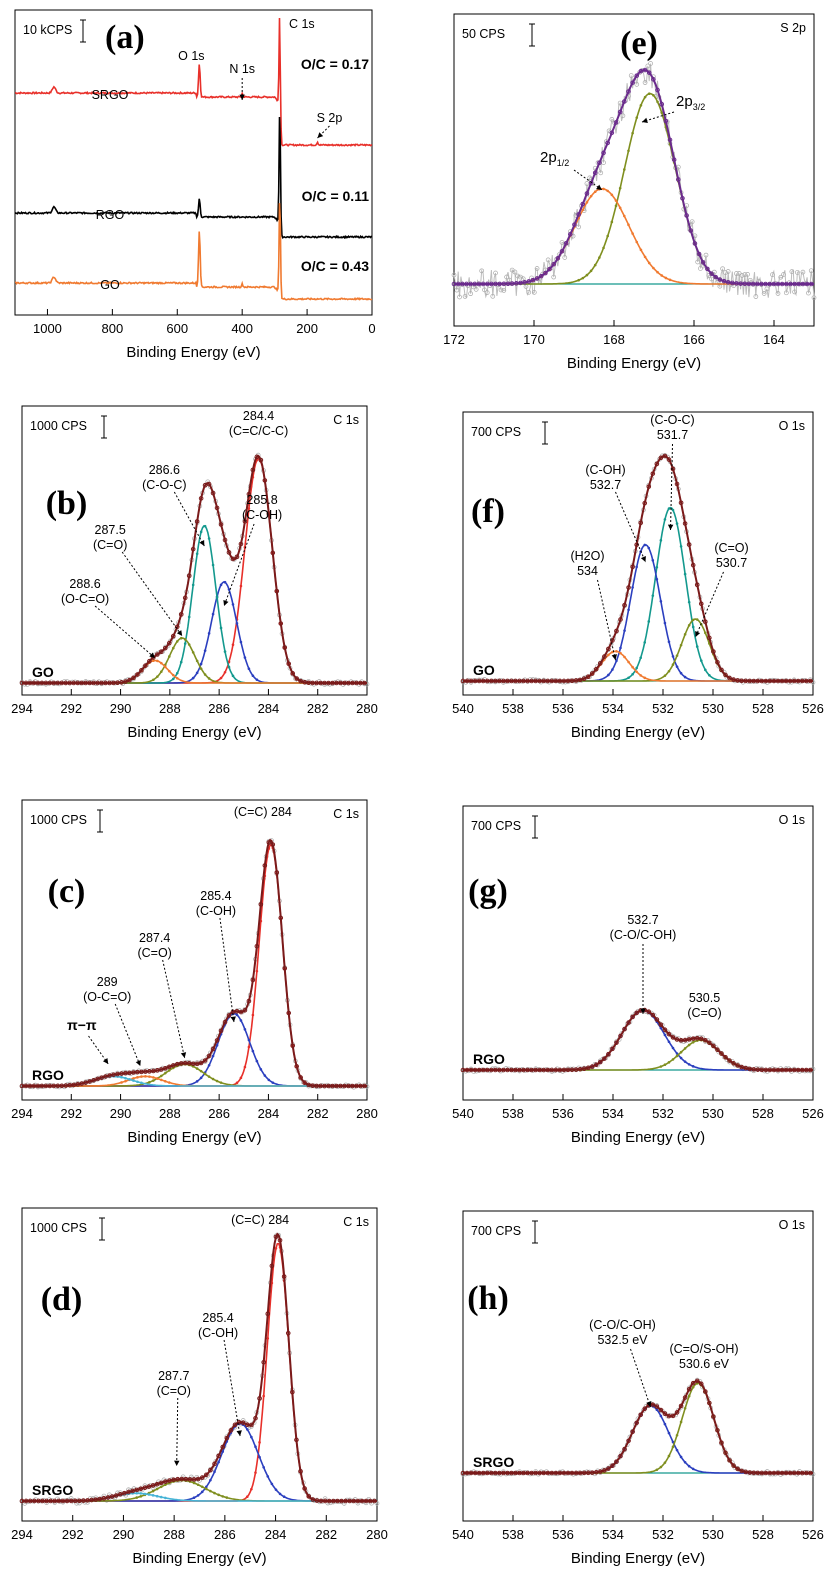 The width and height of the screenshot is (837, 1581). I want to click on peak-label-287-4-value: 287.4, so click(154, 938).